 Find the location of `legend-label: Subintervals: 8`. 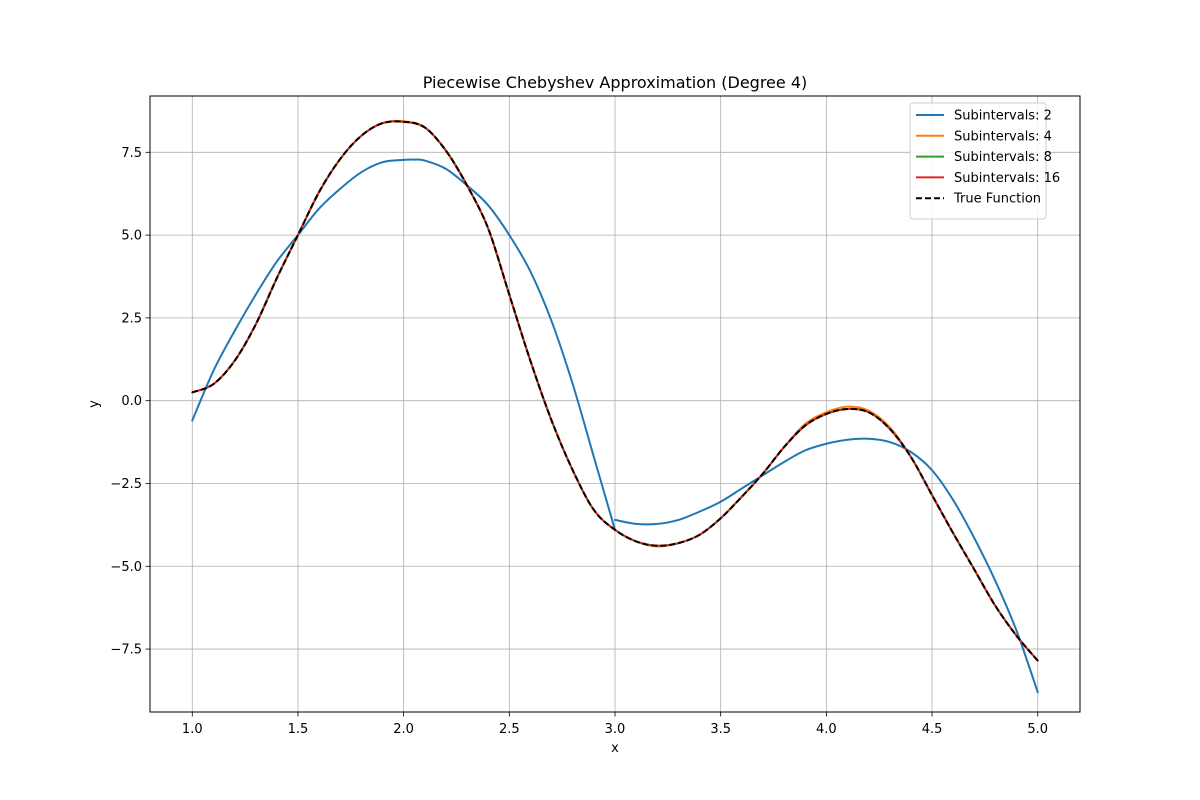

legend-label: Subintervals: 8 is located at coordinates (1003, 157).